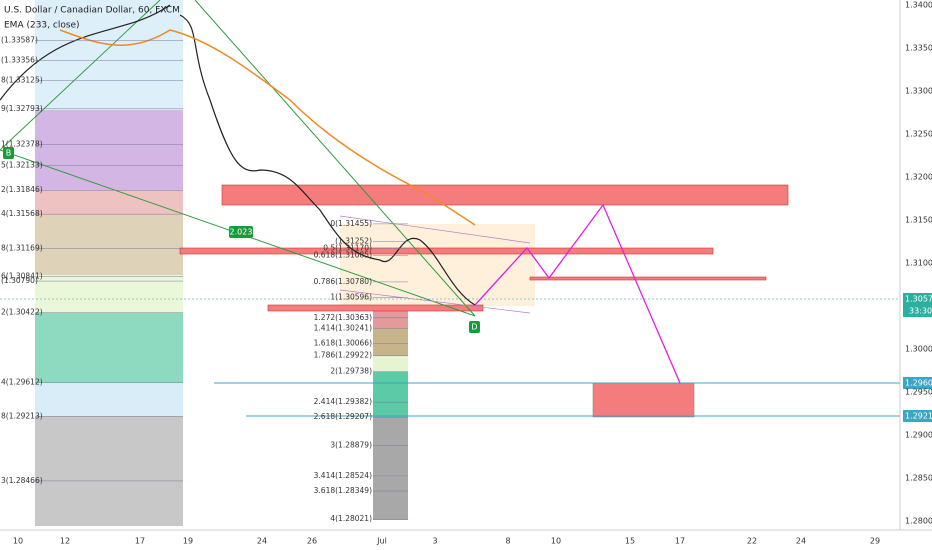 The width and height of the screenshot is (932, 550). Describe the element at coordinates (351, 223) in the screenshot. I see `fib-label: 0(1.31455)` at that location.